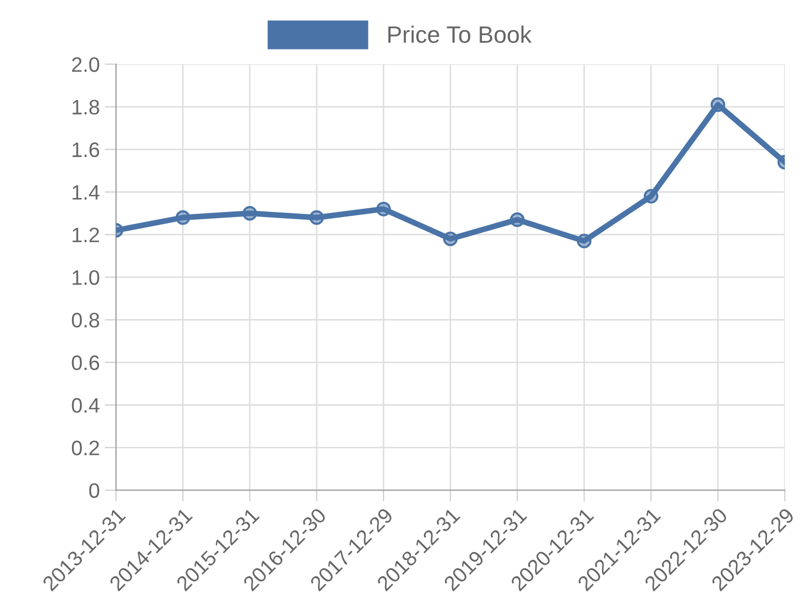  I want to click on y-tick-label: 0.6, so click(86, 362).